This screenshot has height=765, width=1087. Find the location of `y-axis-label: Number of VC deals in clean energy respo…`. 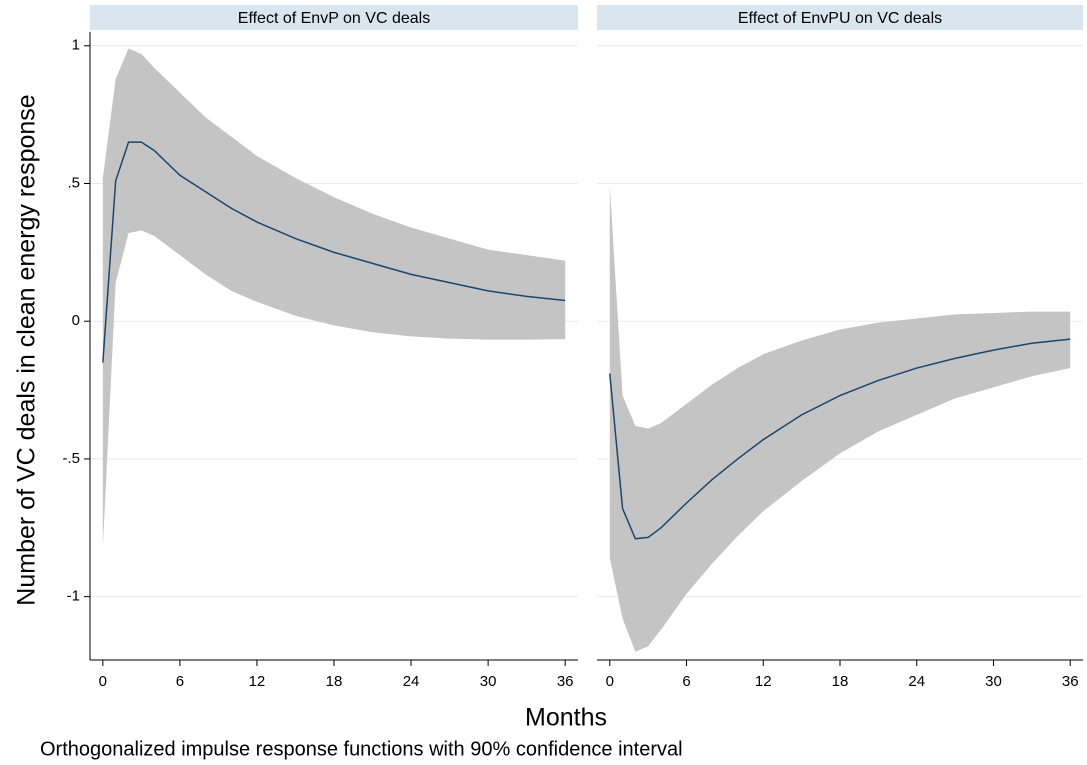

y-axis-label: Number of VC deals in clean energy respo… is located at coordinates (27, 349).